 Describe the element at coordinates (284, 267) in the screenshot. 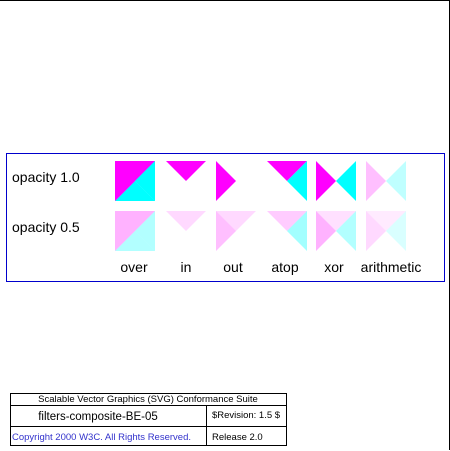

I see `operator-label-atop: atop` at that location.